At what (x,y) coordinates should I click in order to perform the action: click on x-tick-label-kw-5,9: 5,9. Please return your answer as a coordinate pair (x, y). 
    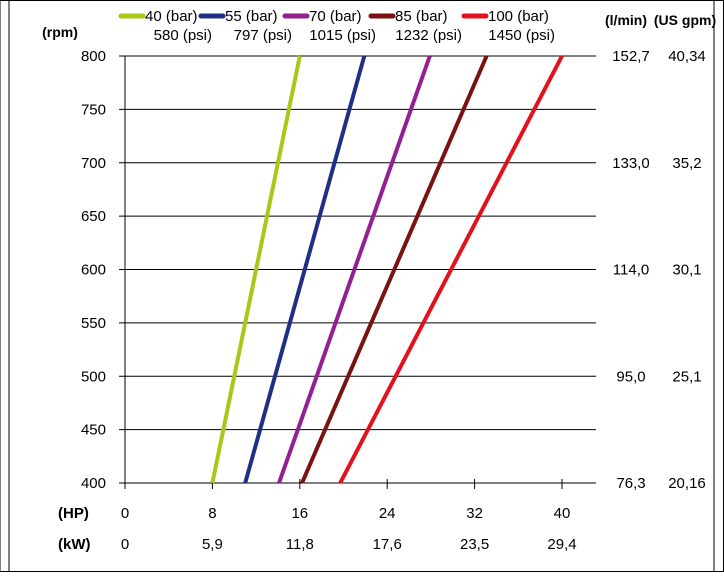
    Looking at the image, I should click on (212, 544).